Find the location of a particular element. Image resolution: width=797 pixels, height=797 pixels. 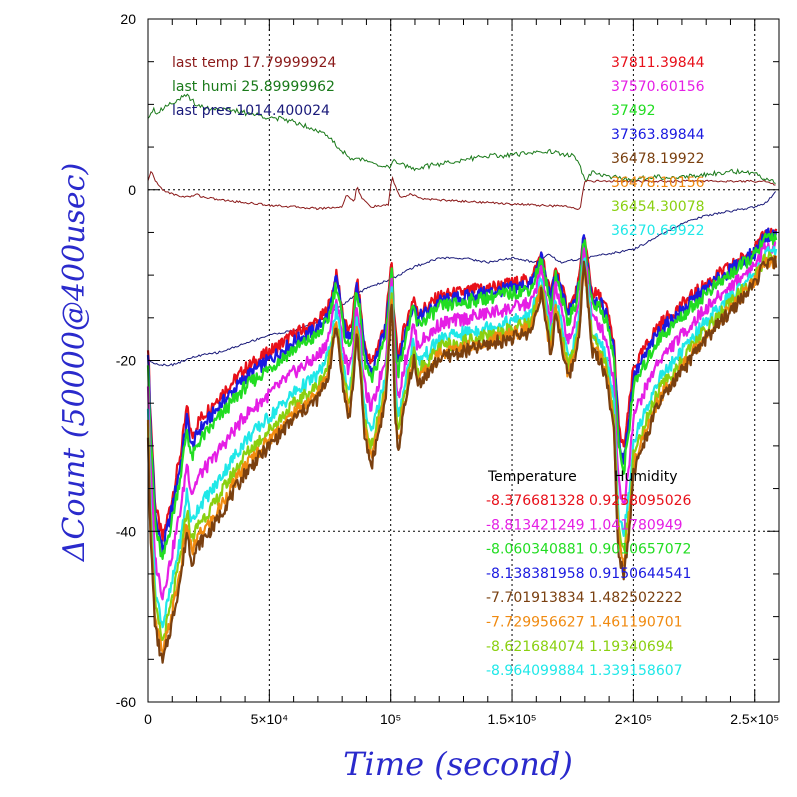

count-legend-entry: 36478.10156 is located at coordinates (658, 183).